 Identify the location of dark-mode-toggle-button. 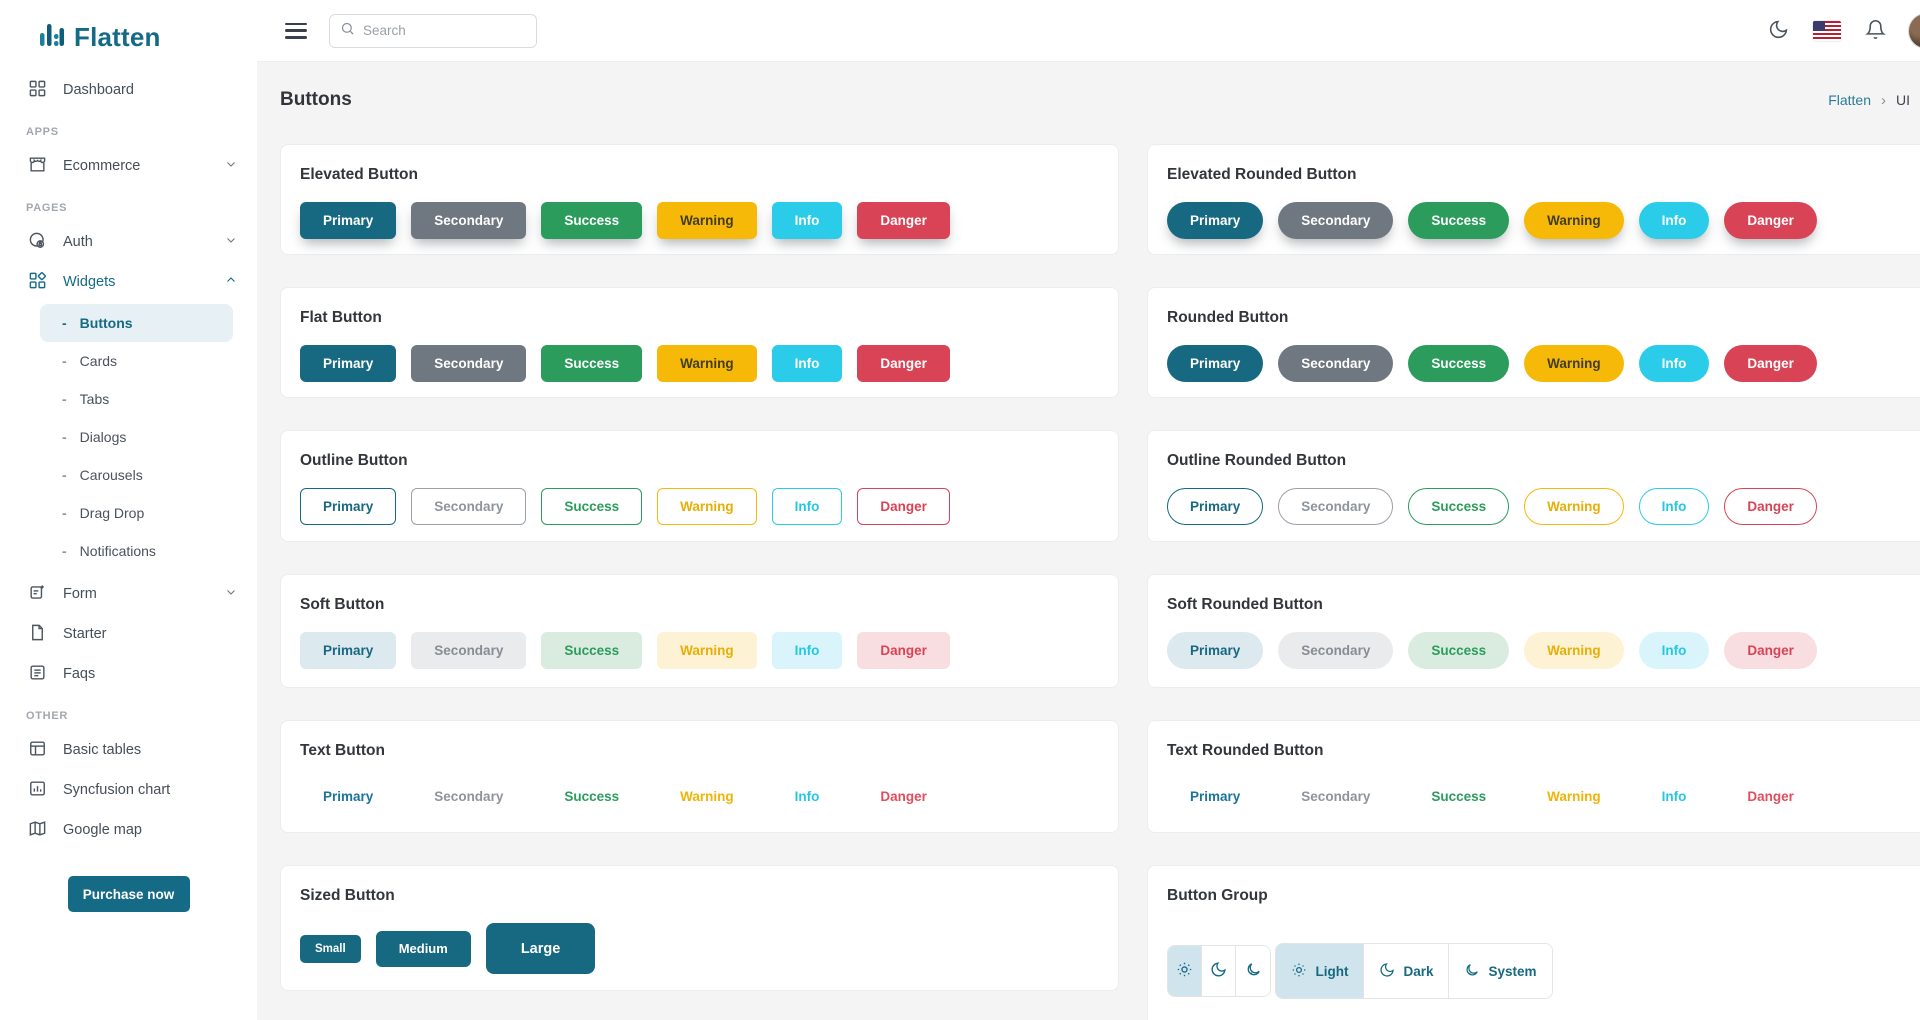
(1778, 31).